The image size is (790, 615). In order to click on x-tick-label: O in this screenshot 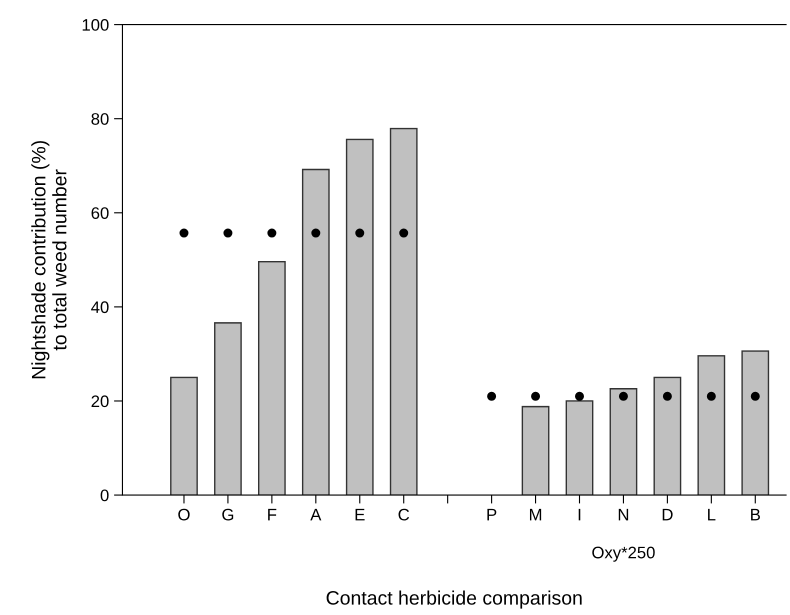, I will do `click(184, 514)`.